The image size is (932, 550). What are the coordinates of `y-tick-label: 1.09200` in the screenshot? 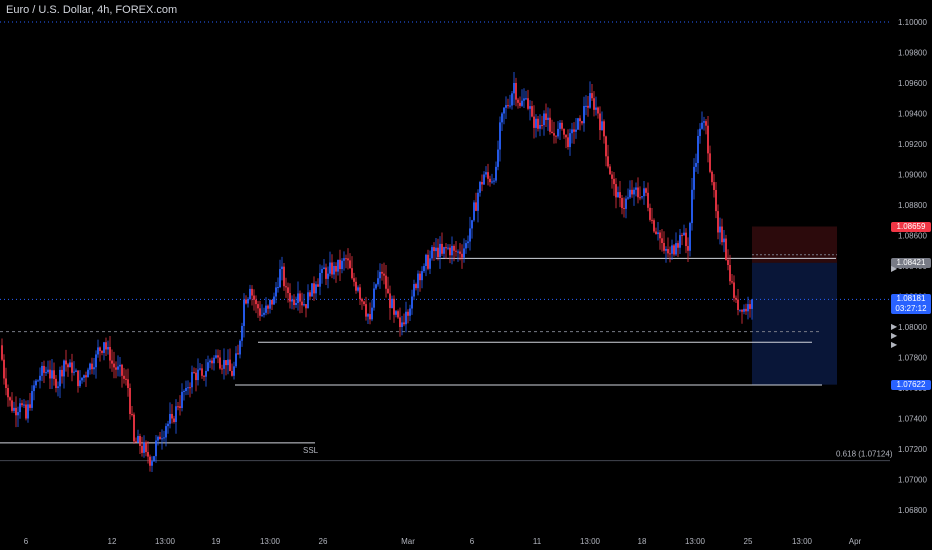 It's located at (912, 144).